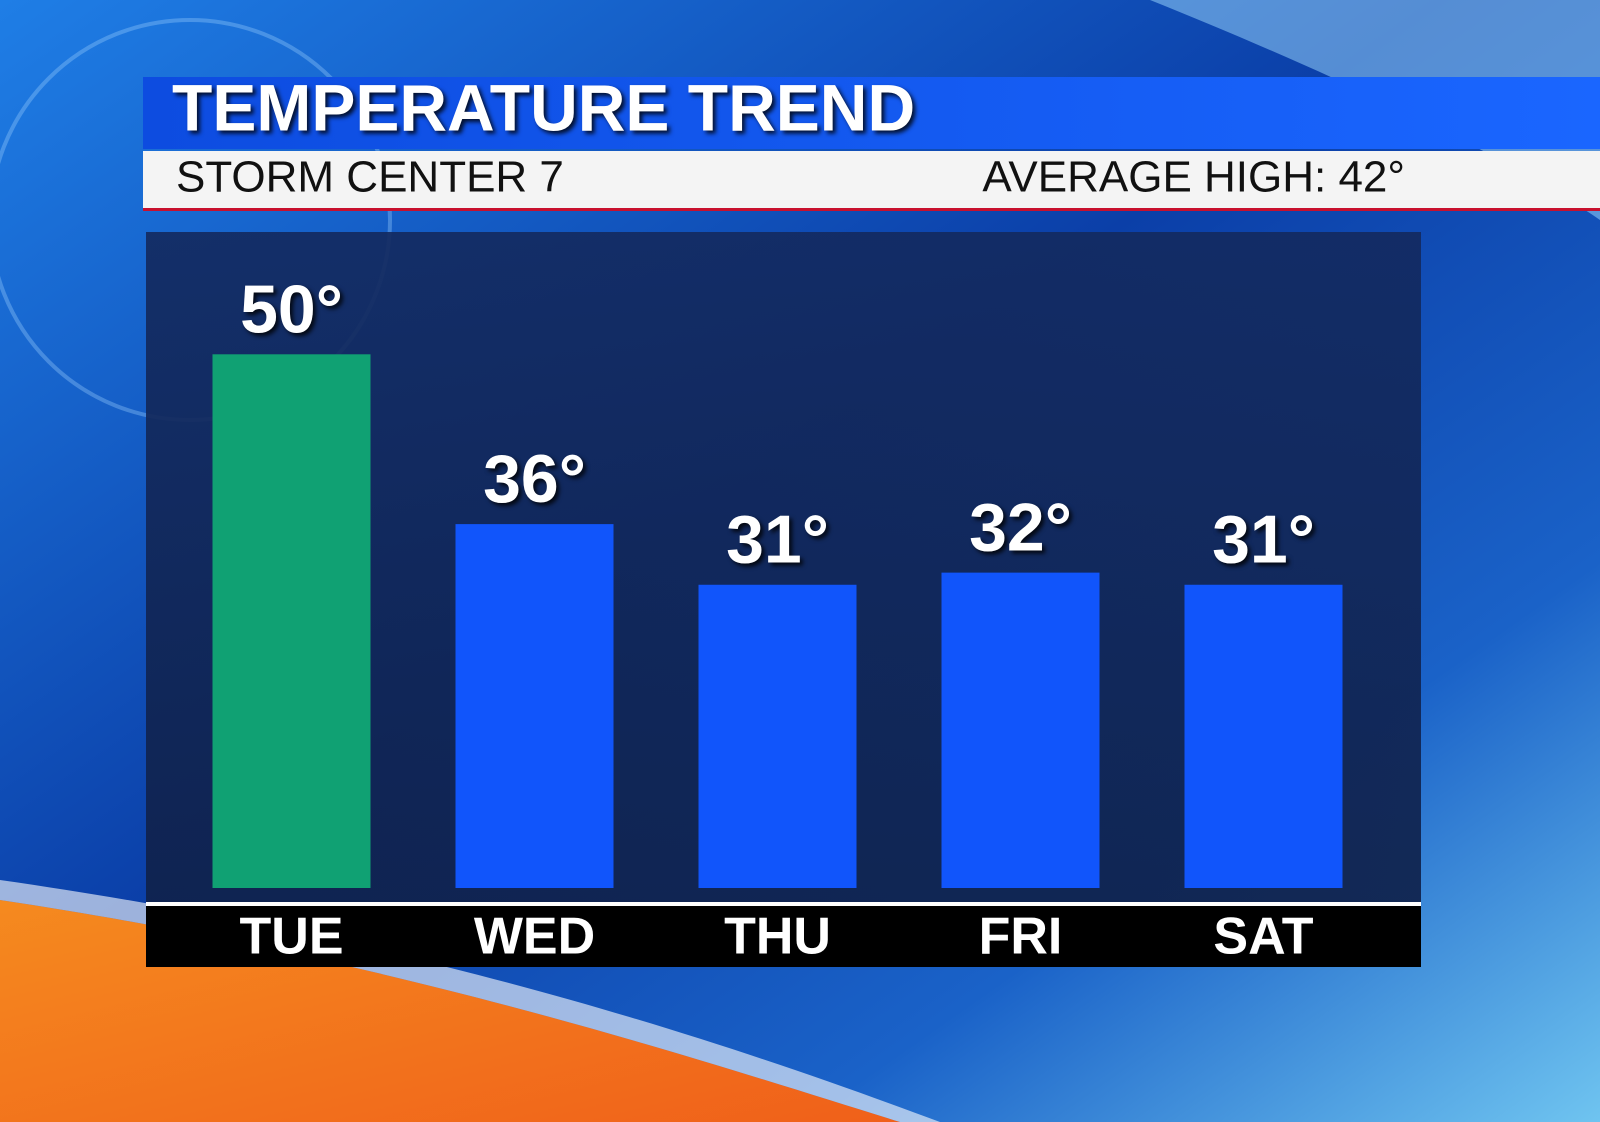 The width and height of the screenshot is (1600, 1122). I want to click on subtitle-rule, so click(871, 209).